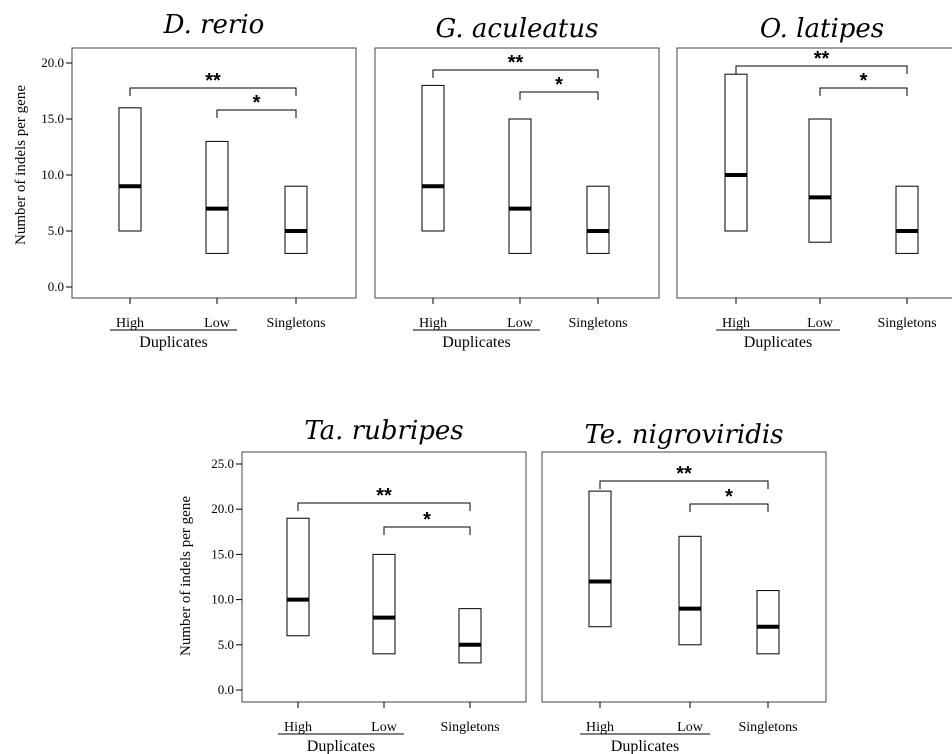  I want to click on panel-title: O. latipes, so click(822, 29).